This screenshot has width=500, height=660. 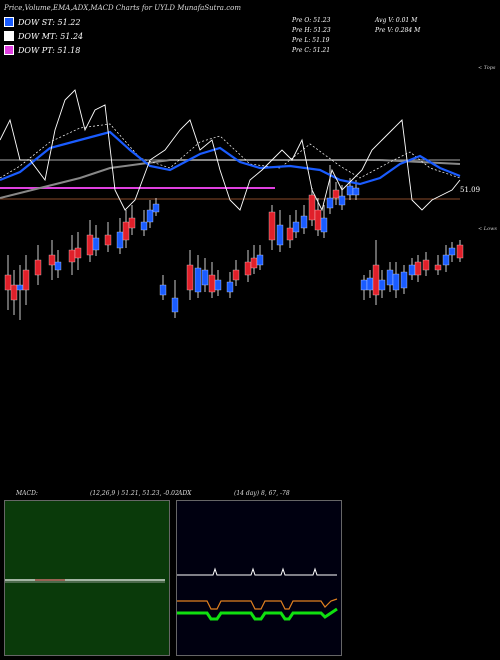 What do you see at coordinates (9, 50) in the screenshot?
I see `dow-pt-swatch` at bounding box center [9, 50].